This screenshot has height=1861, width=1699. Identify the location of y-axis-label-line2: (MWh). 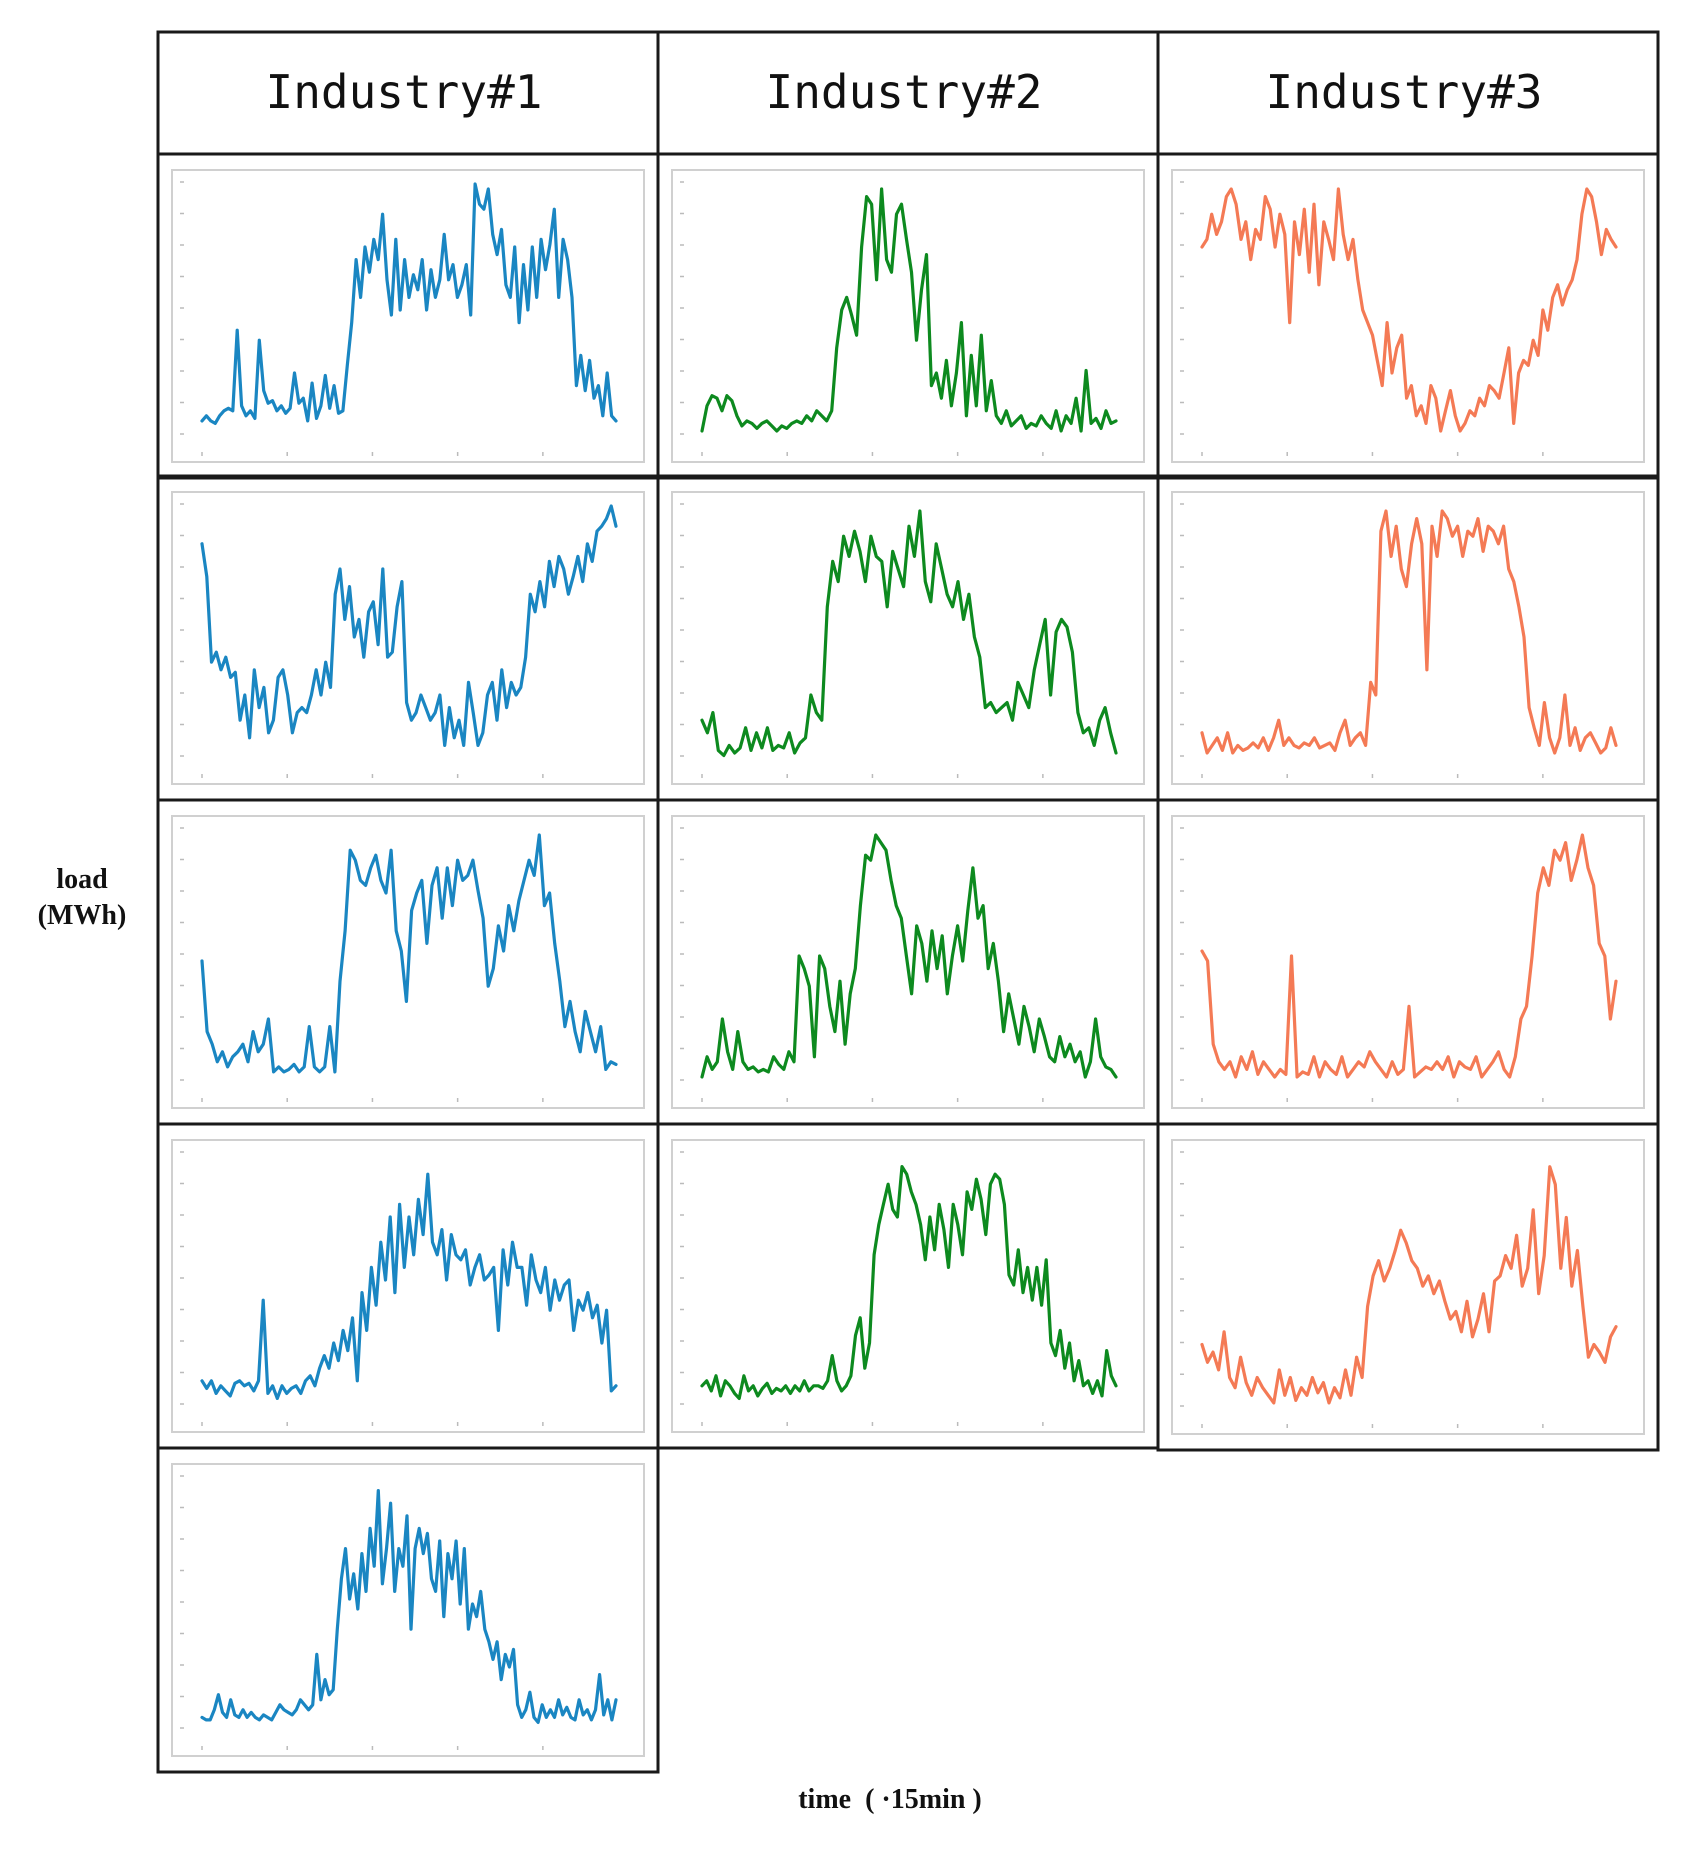
(82, 915).